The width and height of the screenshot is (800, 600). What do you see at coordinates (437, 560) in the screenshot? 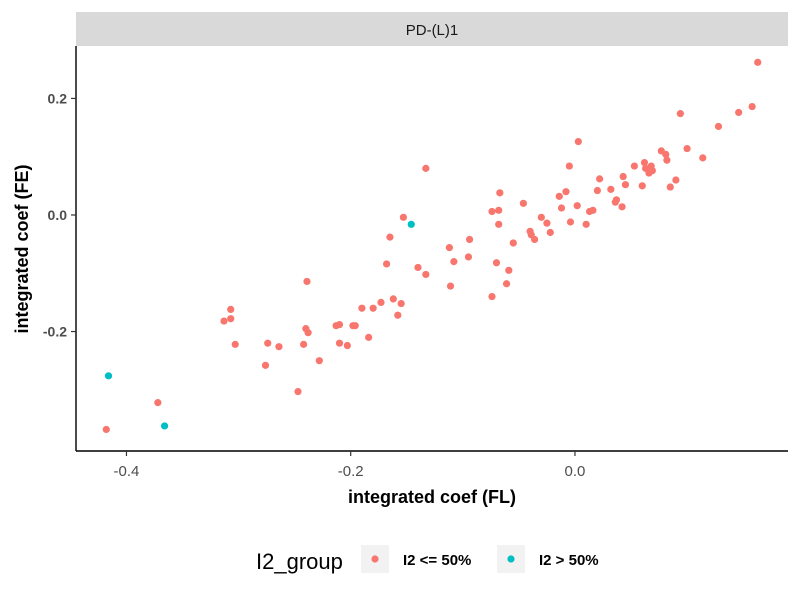
I see `legend-label-low: I2 <= 50%` at bounding box center [437, 560].